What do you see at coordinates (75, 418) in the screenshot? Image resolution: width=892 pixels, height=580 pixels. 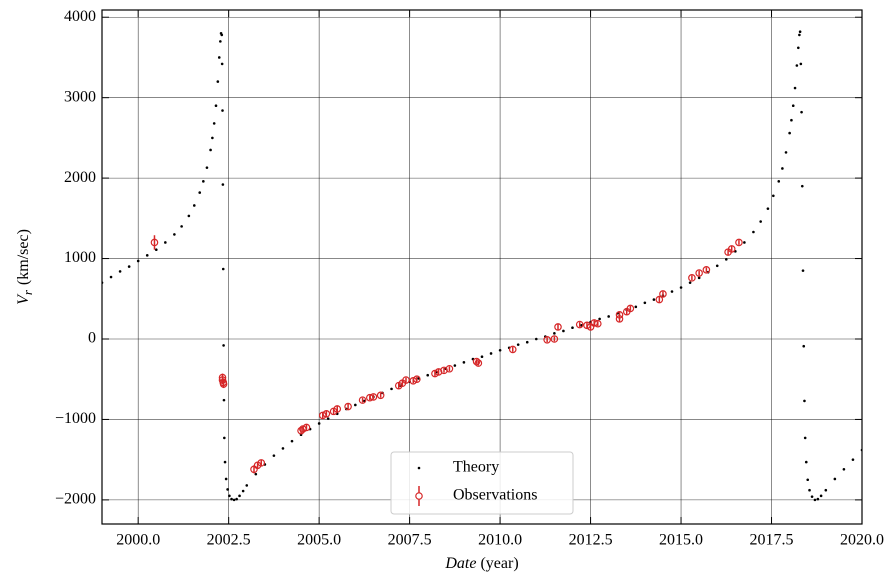 I see `y-tick-label: −1000` at bounding box center [75, 418].